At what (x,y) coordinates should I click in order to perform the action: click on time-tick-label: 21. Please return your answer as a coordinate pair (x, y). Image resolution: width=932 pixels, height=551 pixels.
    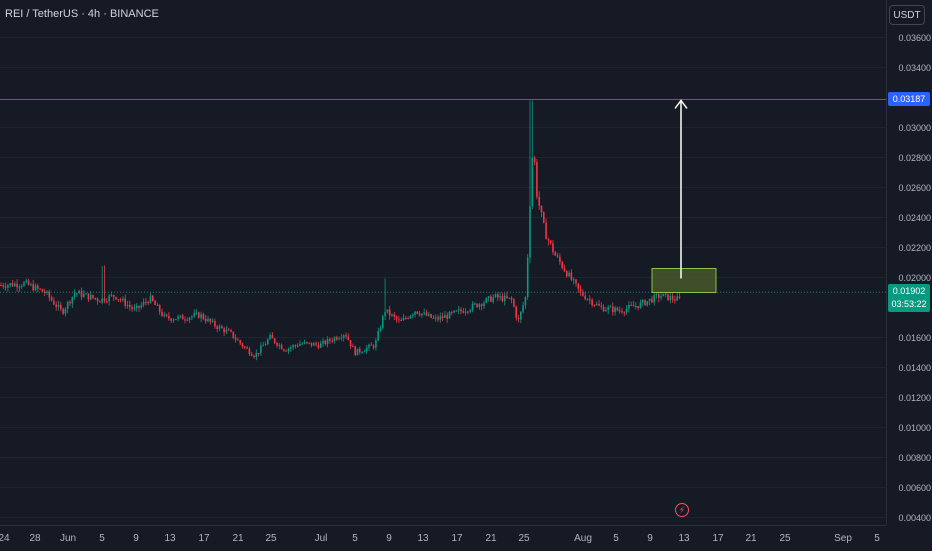
    Looking at the image, I should click on (238, 538).